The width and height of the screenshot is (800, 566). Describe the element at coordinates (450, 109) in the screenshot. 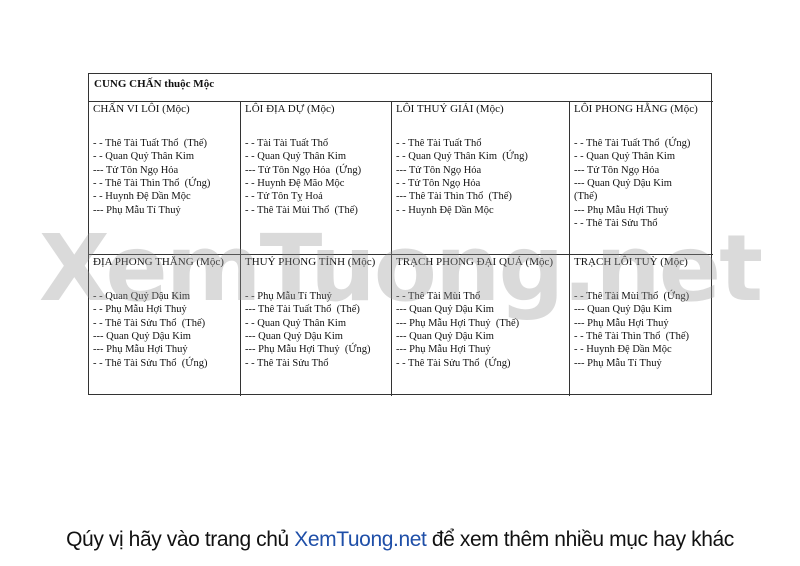

I see `cell-heading: LÔI THUỶ GIẢI (Mộc)` at that location.